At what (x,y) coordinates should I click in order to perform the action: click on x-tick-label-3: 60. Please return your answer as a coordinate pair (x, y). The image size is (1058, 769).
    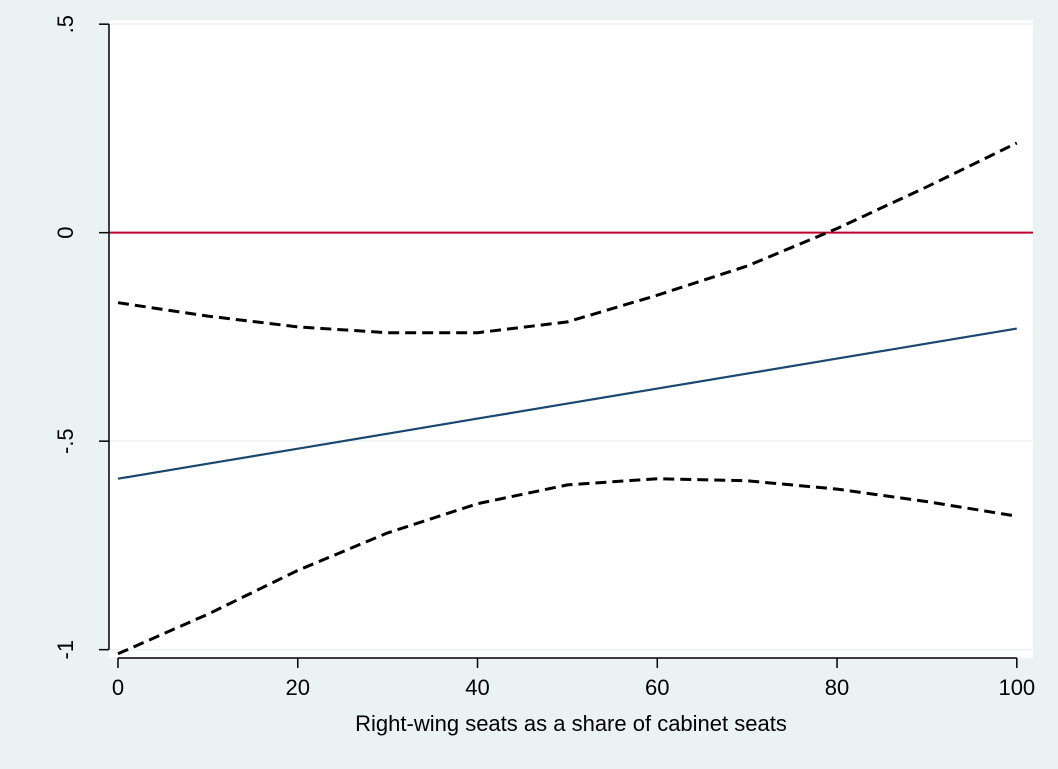
    Looking at the image, I should click on (657, 687).